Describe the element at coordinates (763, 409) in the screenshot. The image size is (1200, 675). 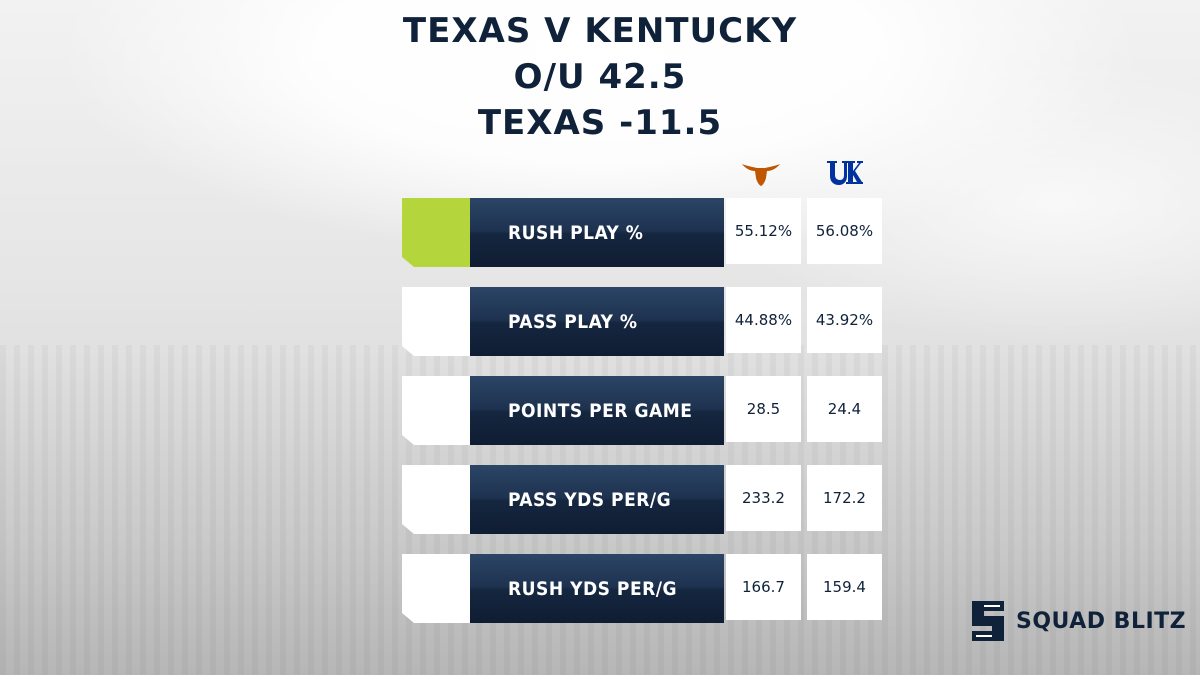
I see `texas-value: 28.5` at that location.